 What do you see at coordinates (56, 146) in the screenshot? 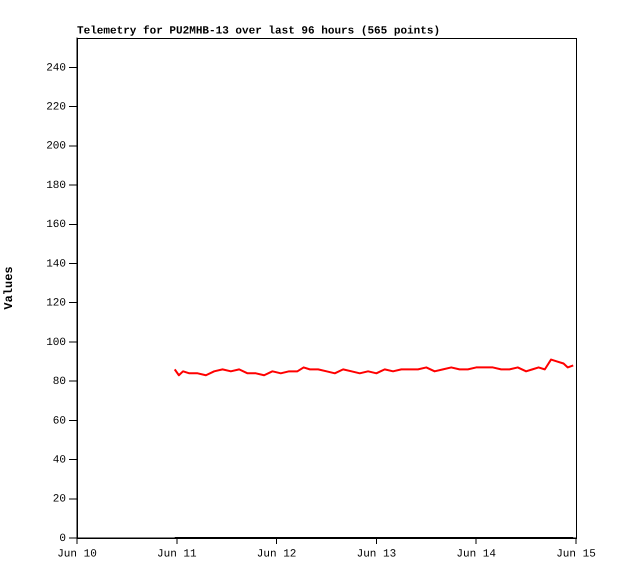
I see `y-tick-label: 200` at bounding box center [56, 146].